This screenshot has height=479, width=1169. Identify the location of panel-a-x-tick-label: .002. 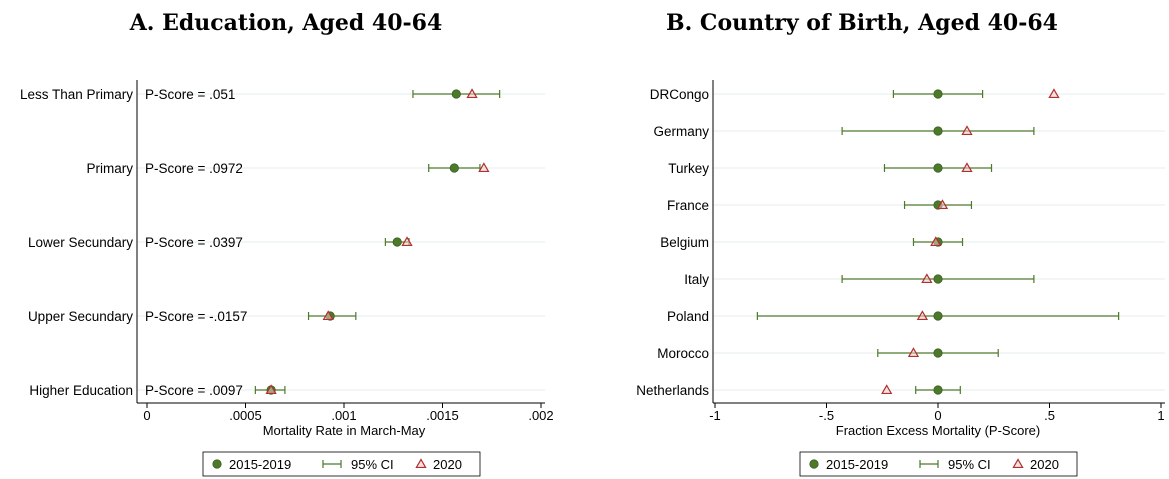
(540, 415).